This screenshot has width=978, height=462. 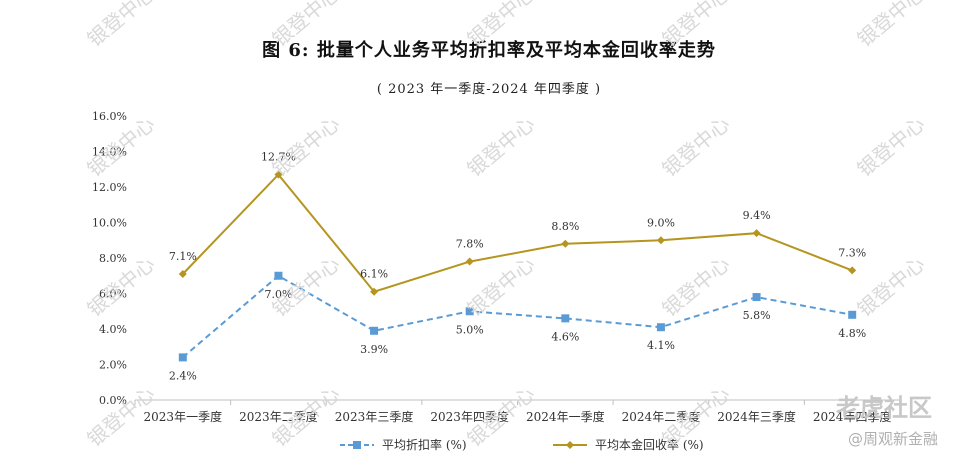 What do you see at coordinates (756, 416) in the screenshot?
I see `x-tick-label: 2024年三季度` at bounding box center [756, 416].